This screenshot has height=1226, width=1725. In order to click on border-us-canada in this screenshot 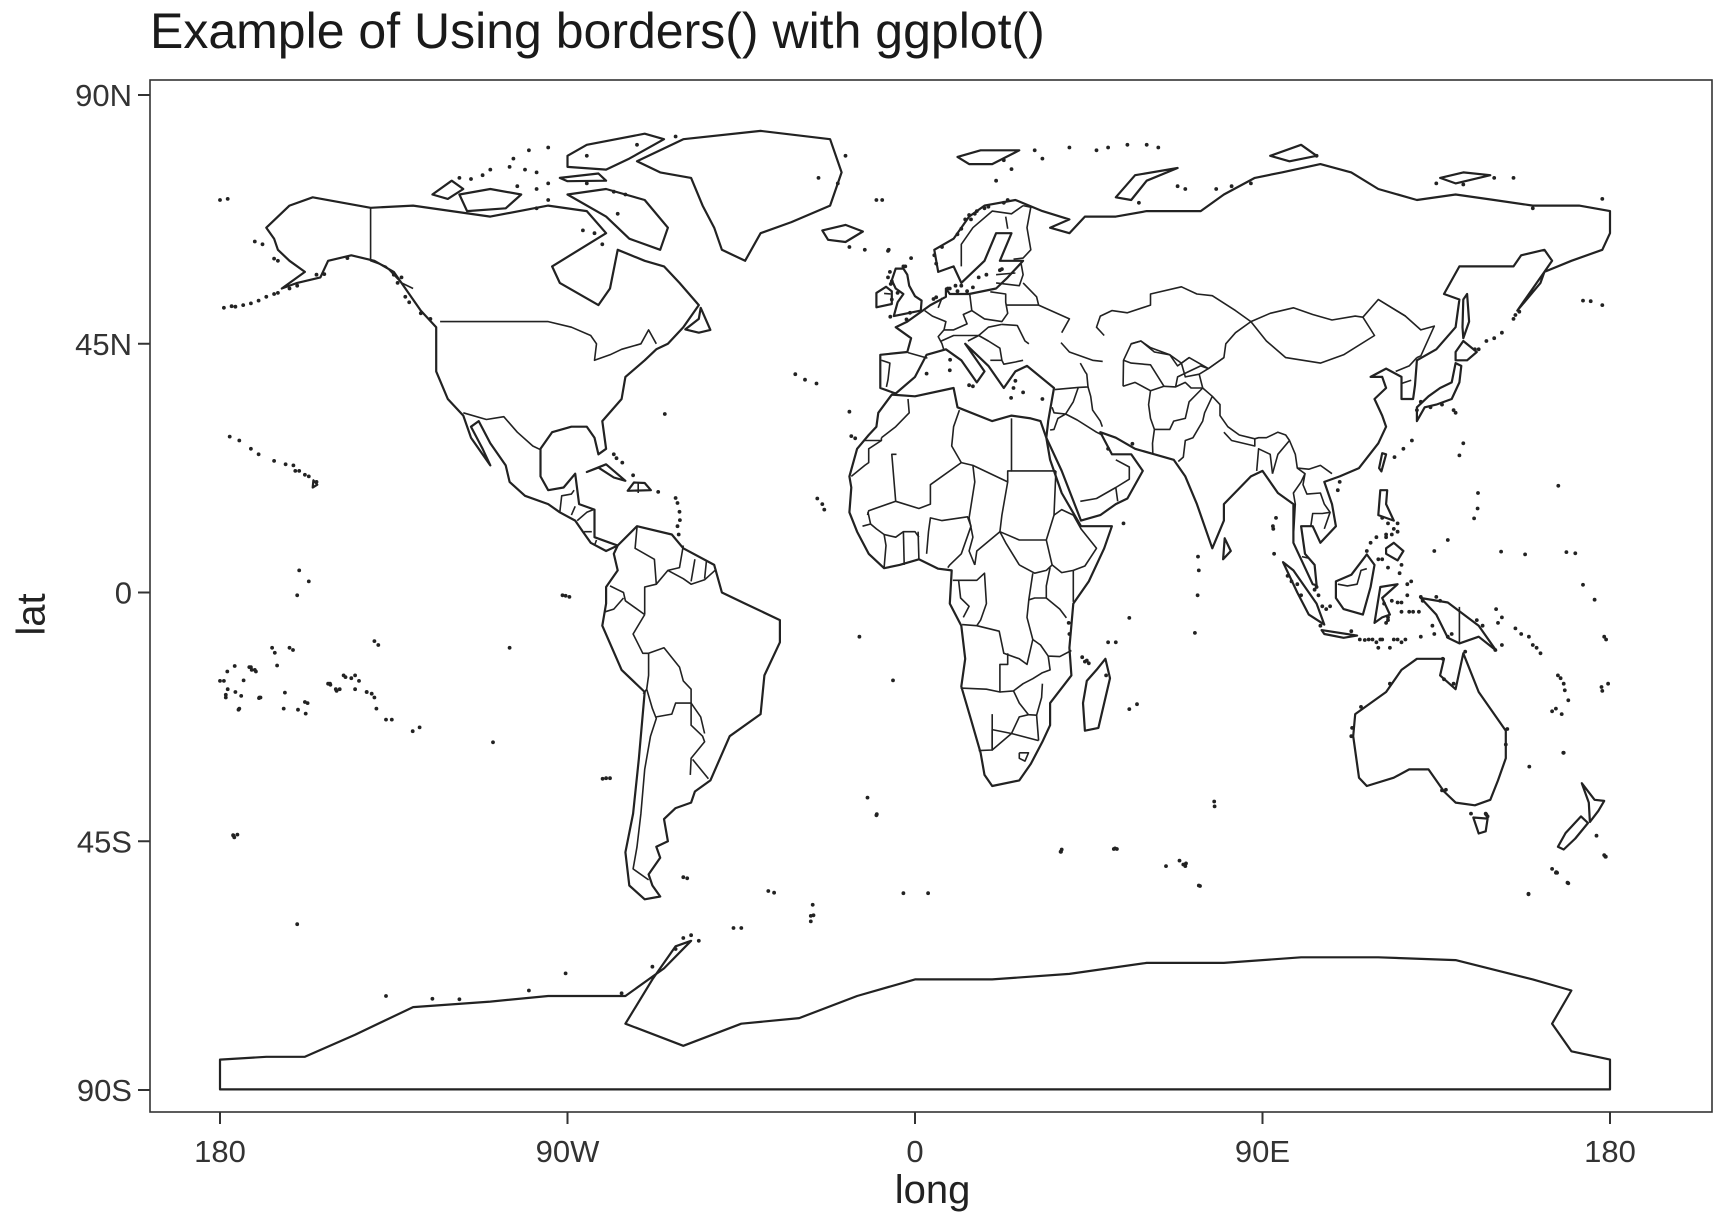, I will do `click(548, 341)`.